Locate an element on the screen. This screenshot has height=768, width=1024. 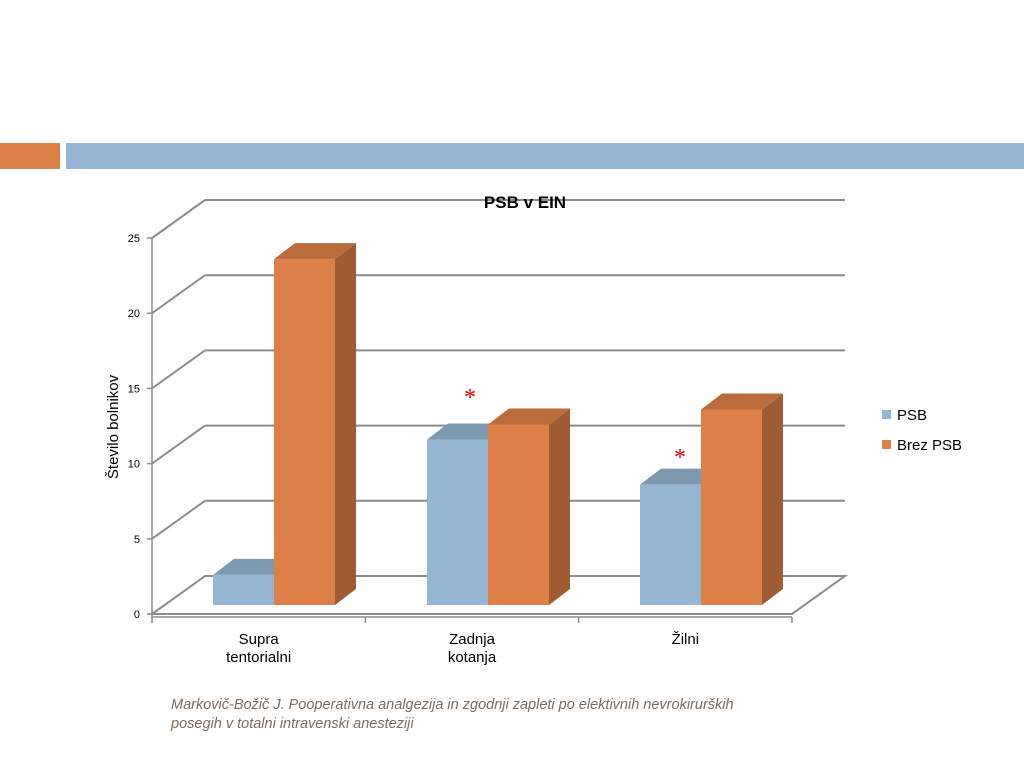
y-tick-label-0: 0 is located at coordinates (137, 615).